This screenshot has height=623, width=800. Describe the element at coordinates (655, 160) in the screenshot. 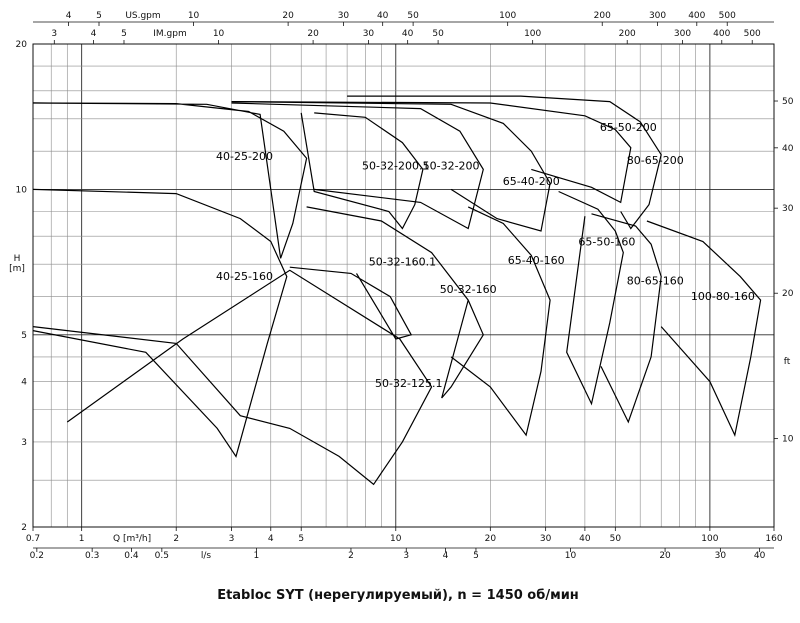

I see `curve-label-80-65-200: 80-65-200` at that location.